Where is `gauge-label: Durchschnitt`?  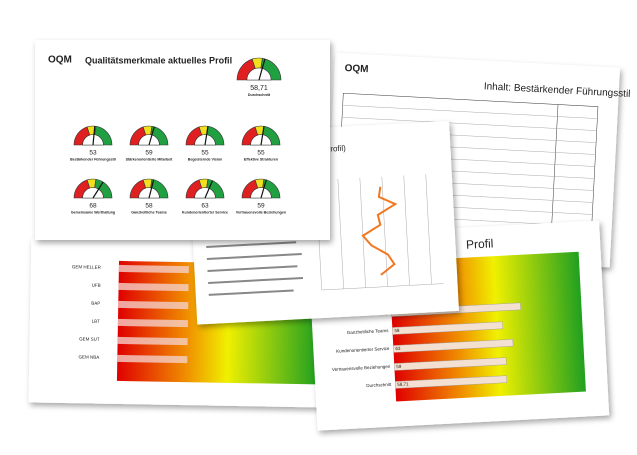
gauge-label: Durchschnitt is located at coordinates (259, 95).